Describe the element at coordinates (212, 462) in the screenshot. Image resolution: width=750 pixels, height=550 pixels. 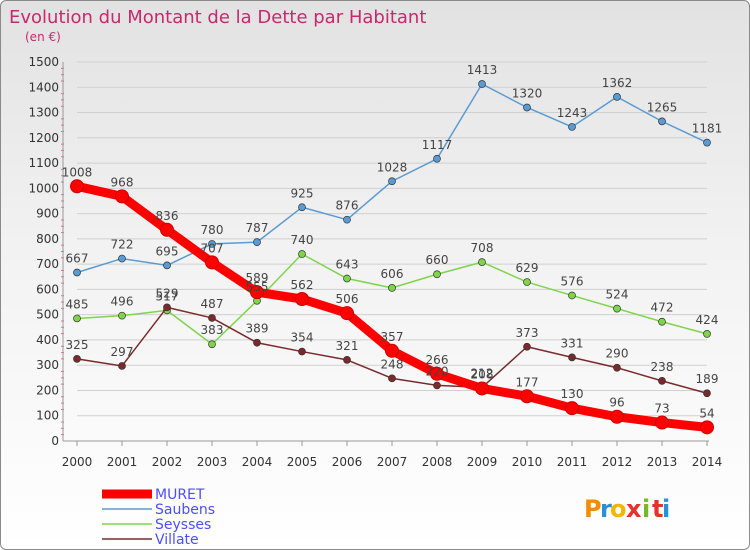
I see `x-tick-label: 2003` at that location.